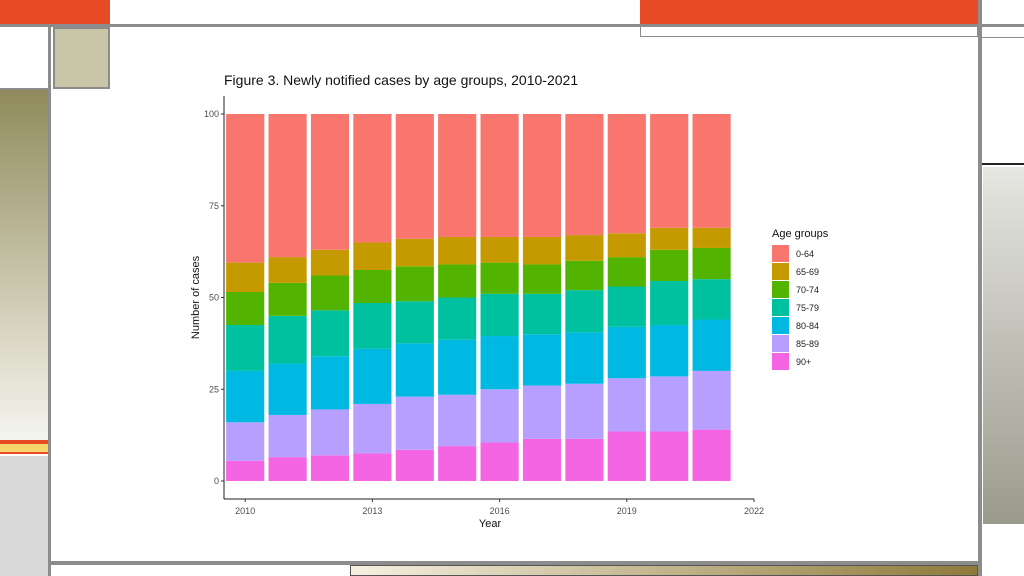 The width and height of the screenshot is (1024, 576). I want to click on light-gray-block-left, so click(24, 516).